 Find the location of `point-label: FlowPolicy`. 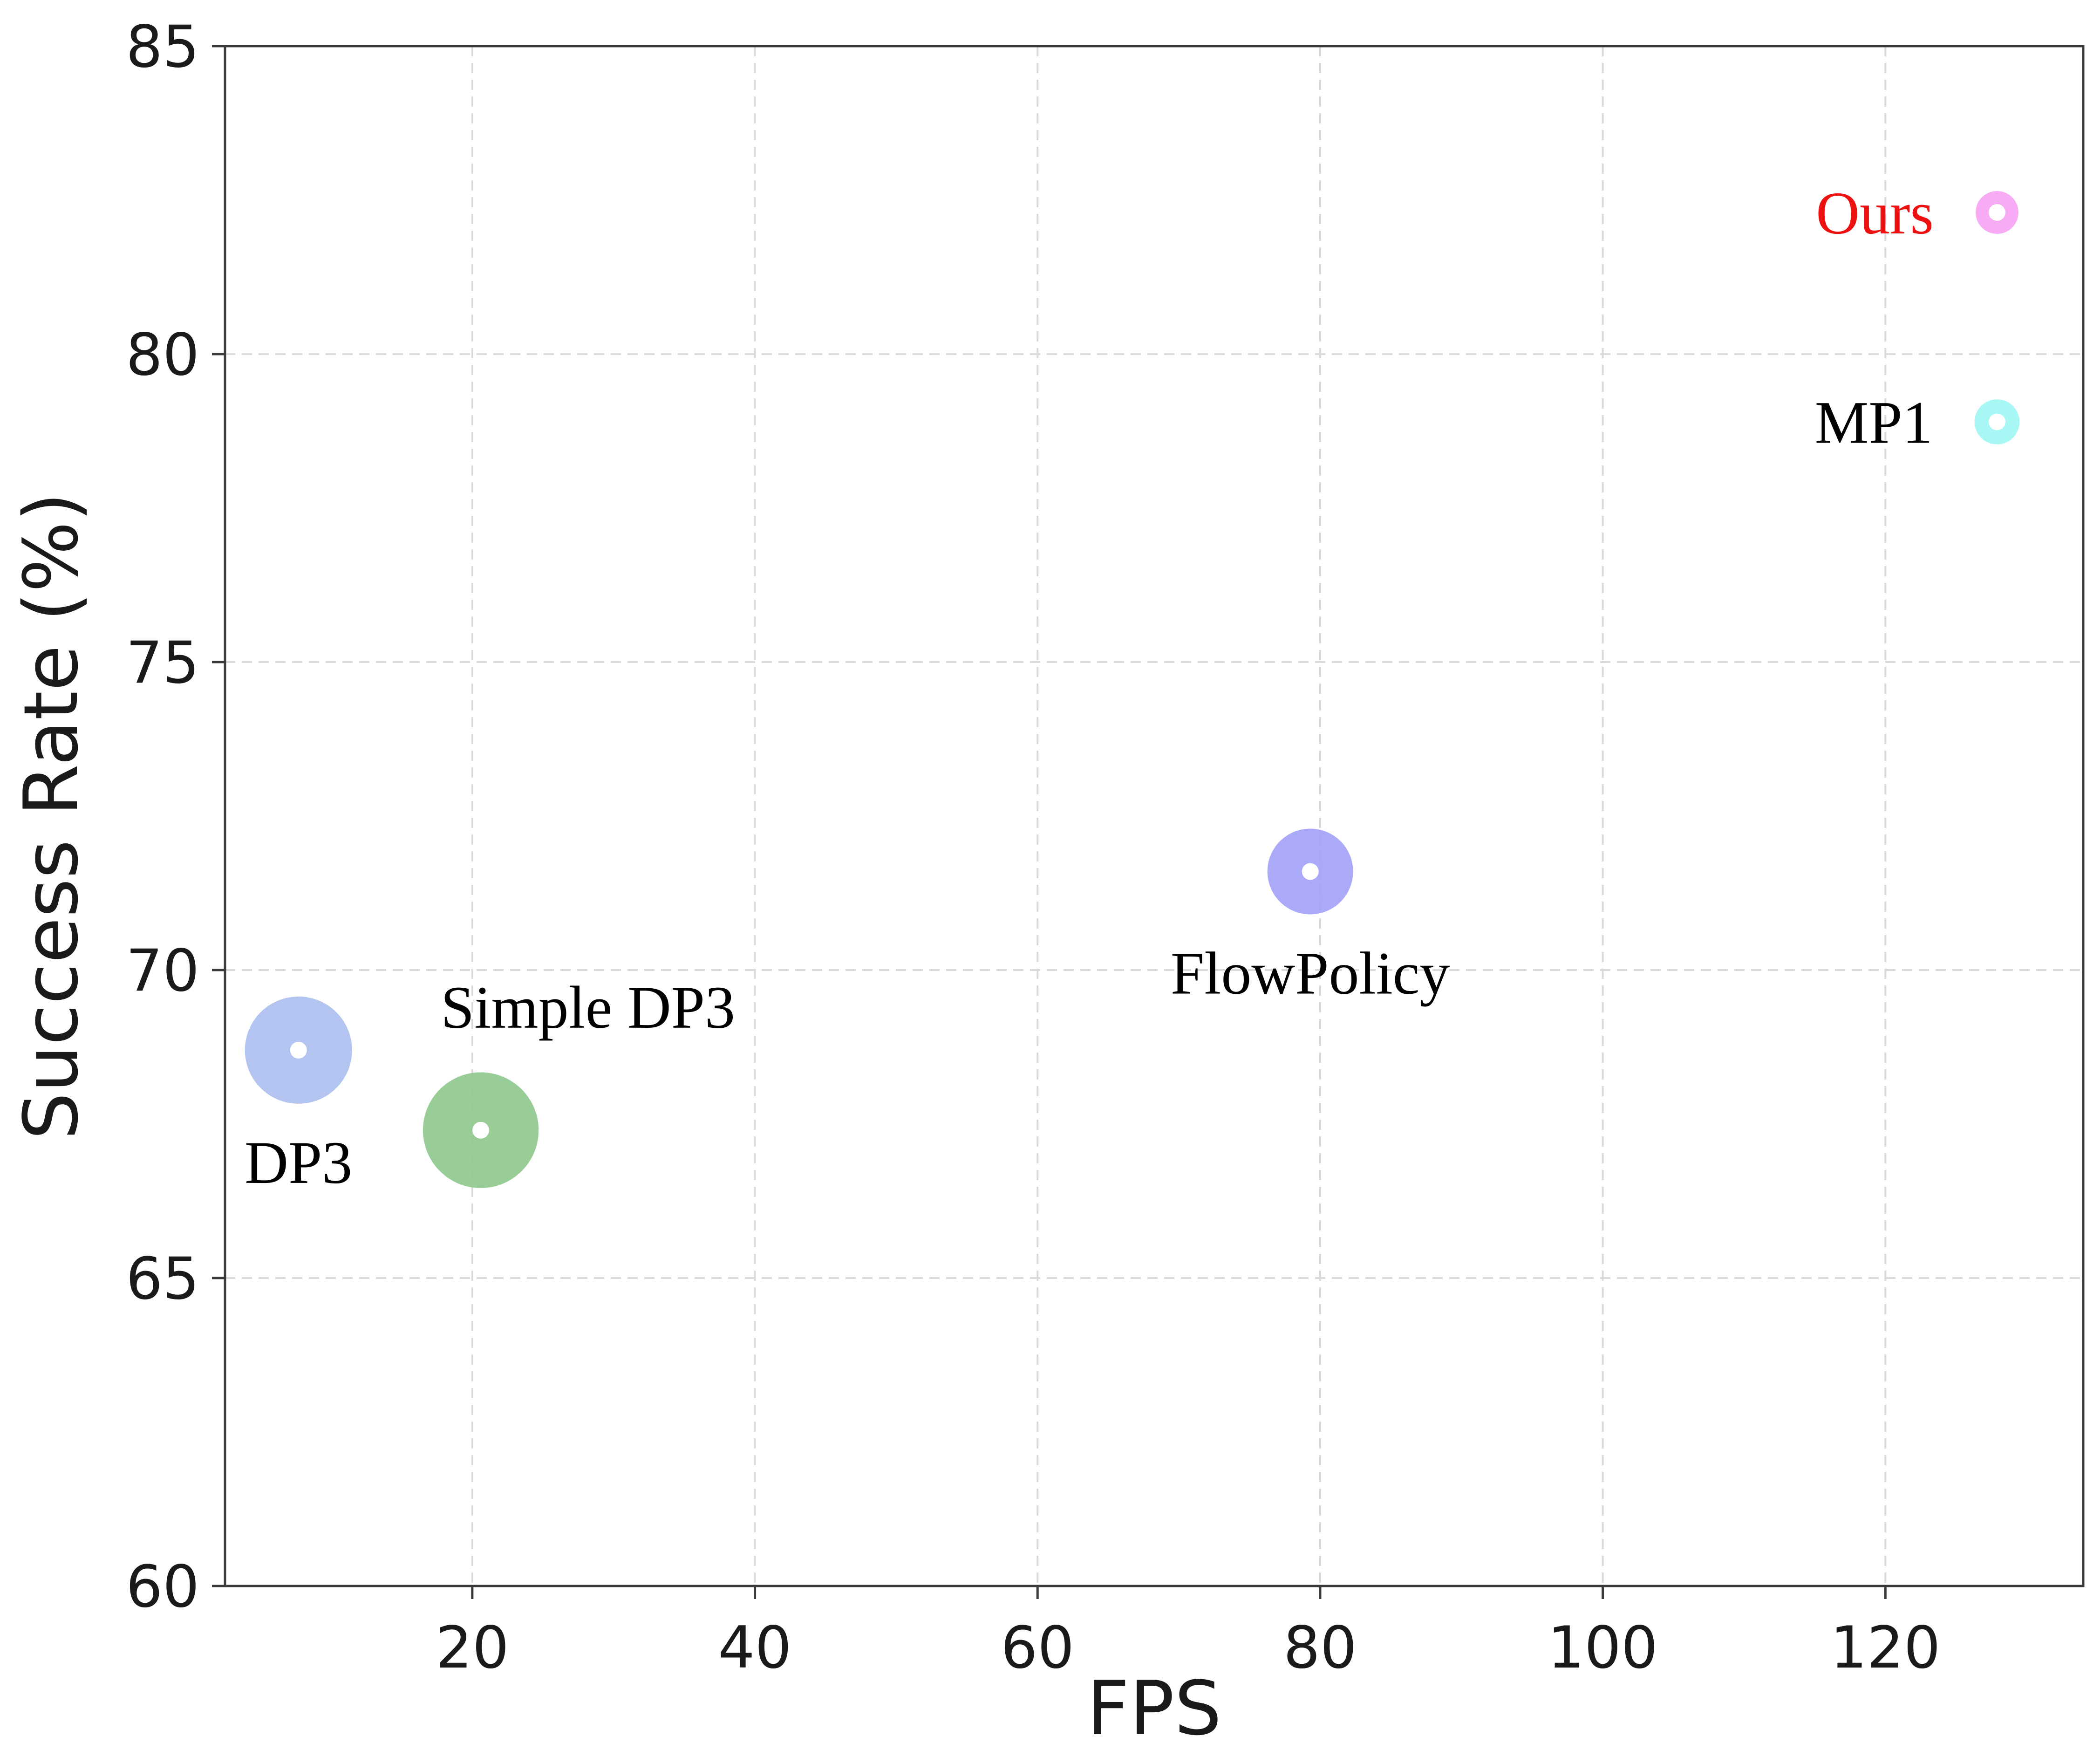

point-label: FlowPolicy is located at coordinates (1310, 973).